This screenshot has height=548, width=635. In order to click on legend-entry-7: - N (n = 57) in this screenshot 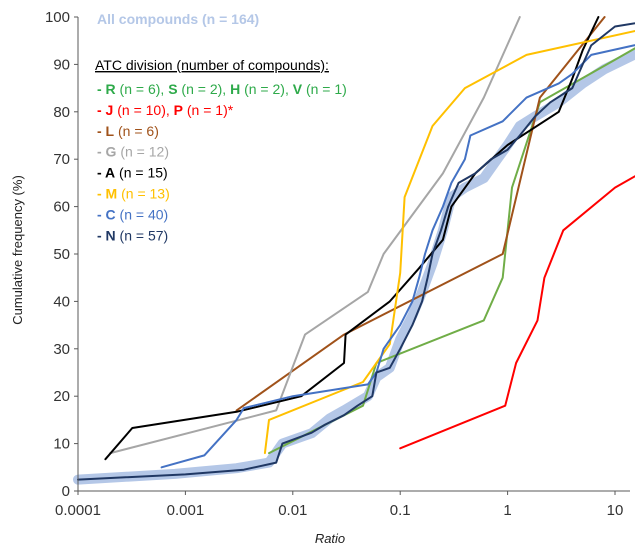, I will do `click(132, 235)`.